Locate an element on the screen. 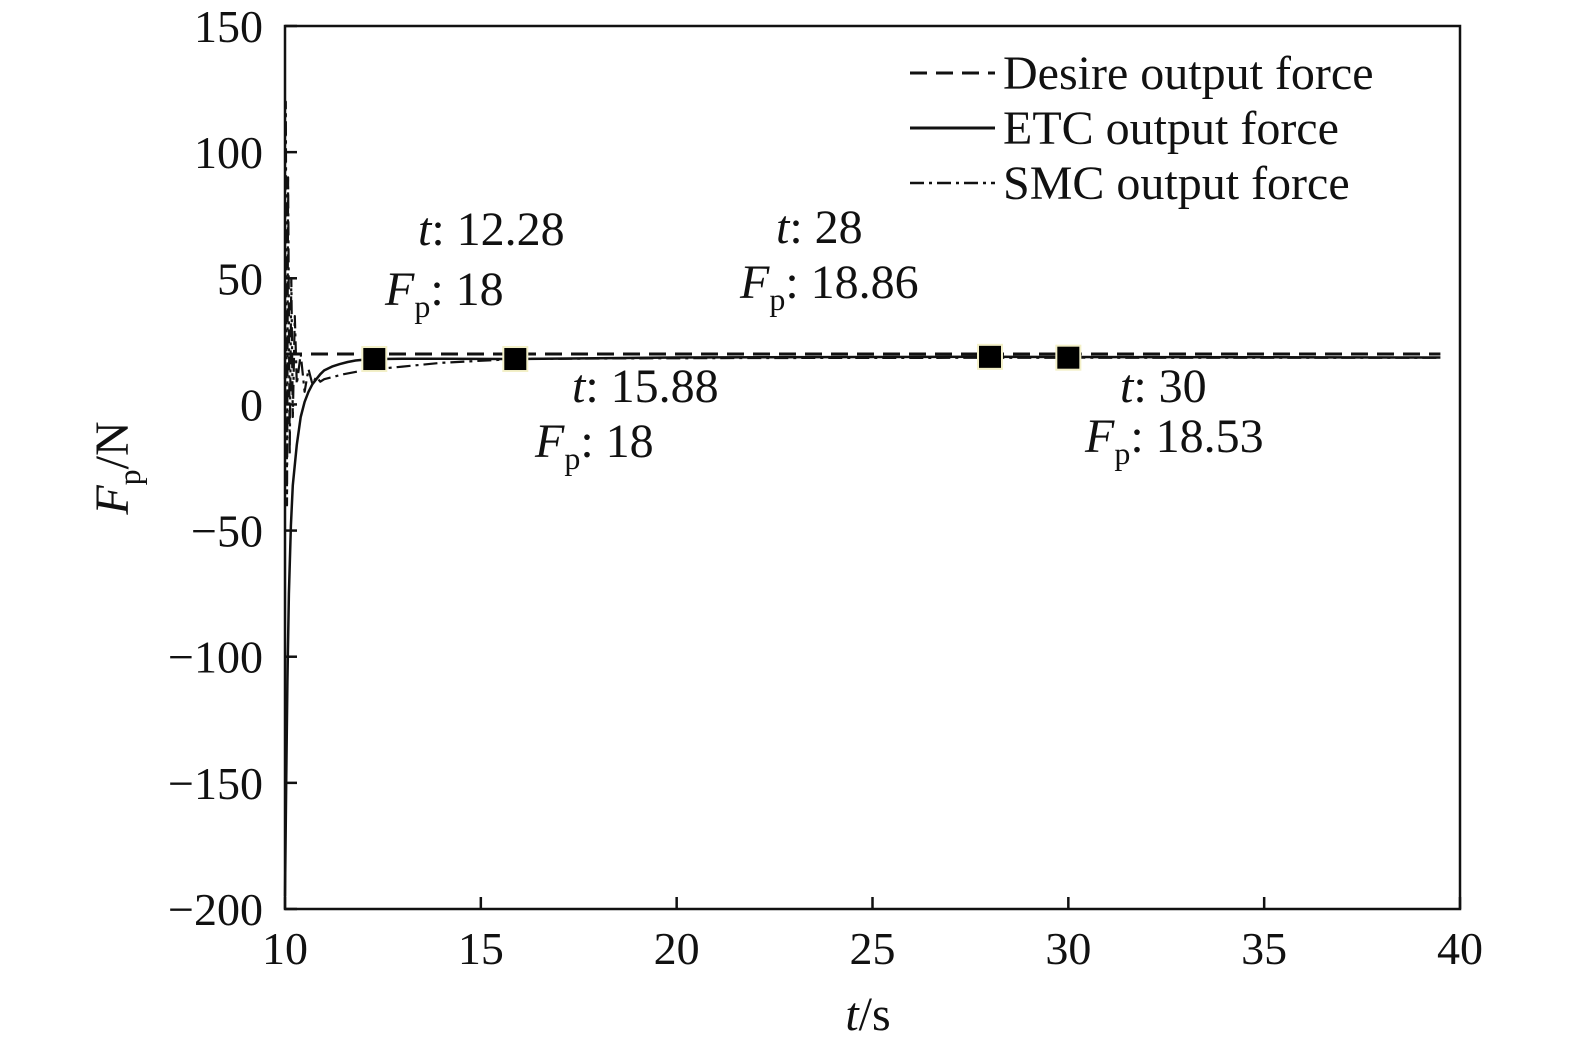  y-tick-label: −50 is located at coordinates (227, 531).